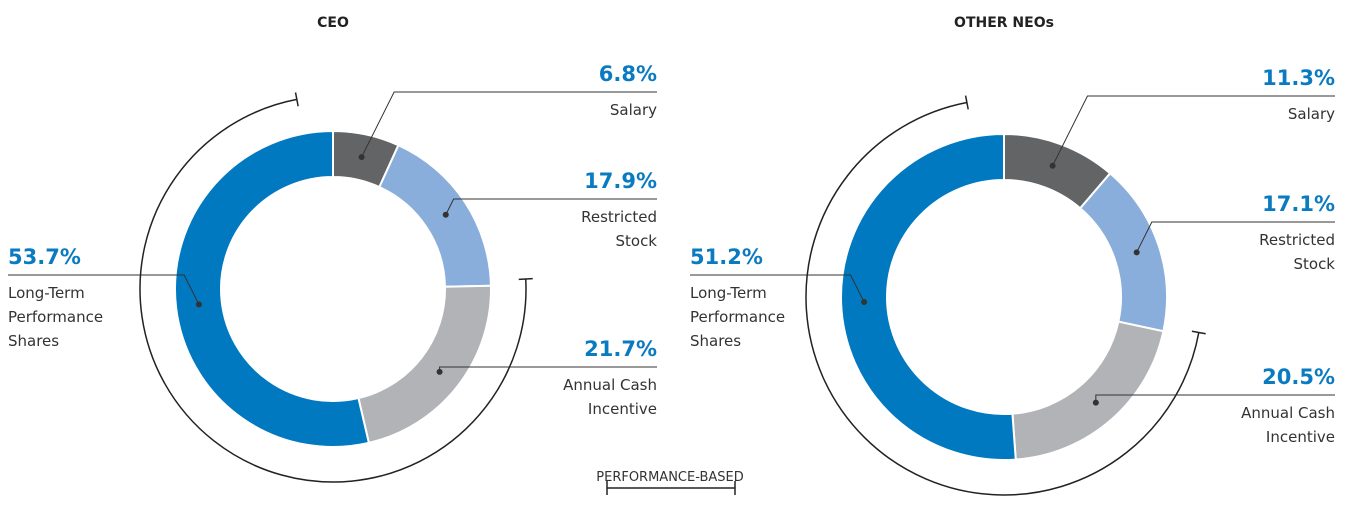  What do you see at coordinates (620, 181) in the screenshot?
I see `value-label: 17.9%` at bounding box center [620, 181].